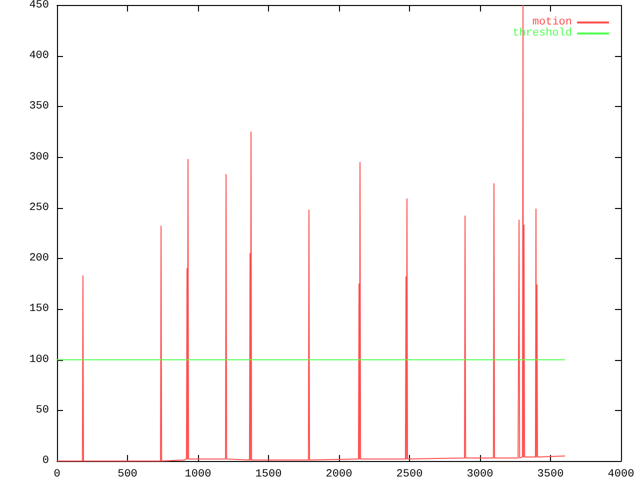  Describe the element at coordinates (550, 474) in the screenshot. I see `x-tick-label: 3500` at that location.